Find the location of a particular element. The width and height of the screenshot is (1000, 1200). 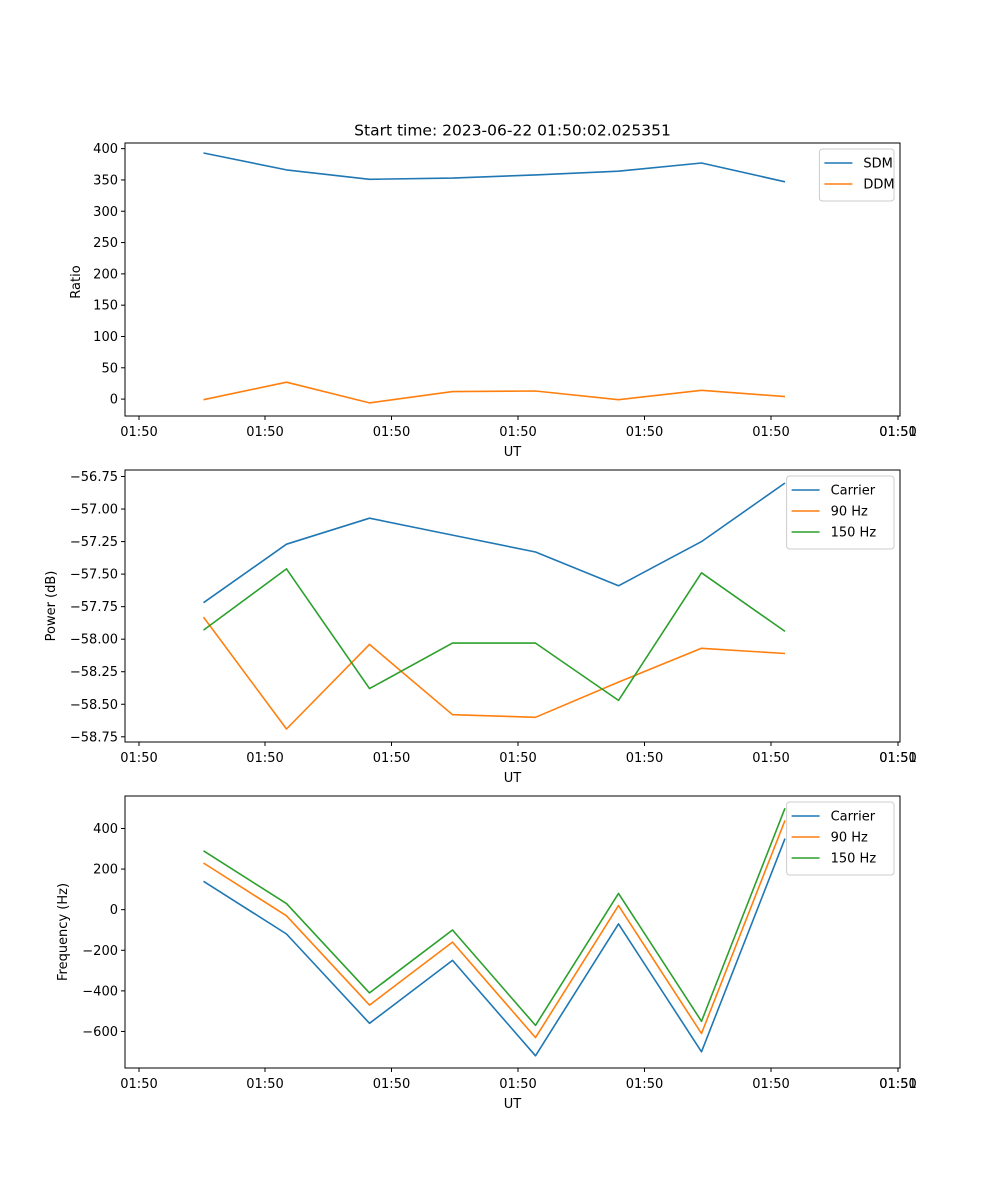

y-tick-label: −600 is located at coordinates (100, 1032).